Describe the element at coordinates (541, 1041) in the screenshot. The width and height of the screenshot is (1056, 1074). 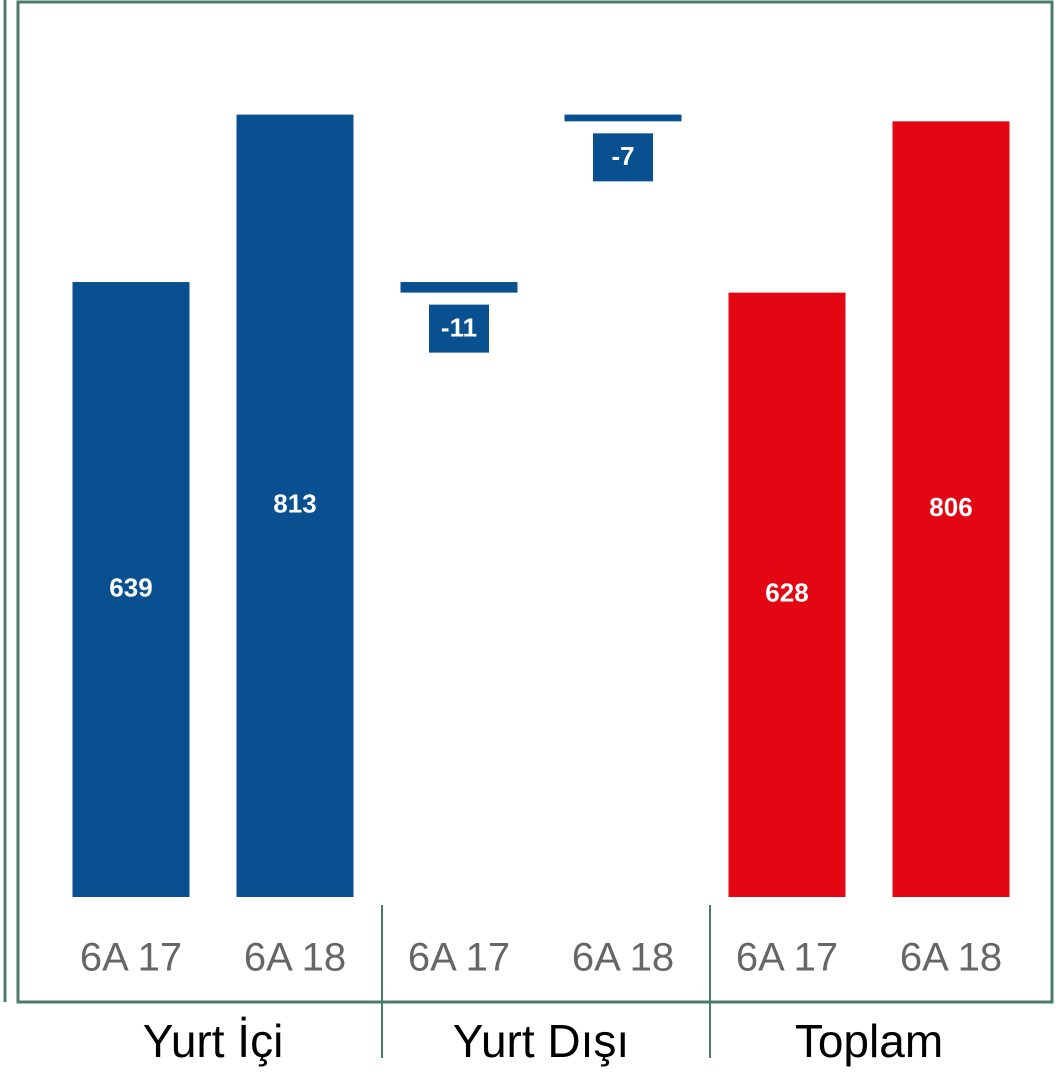
I see `group-label: Yurt Dışı` at that location.